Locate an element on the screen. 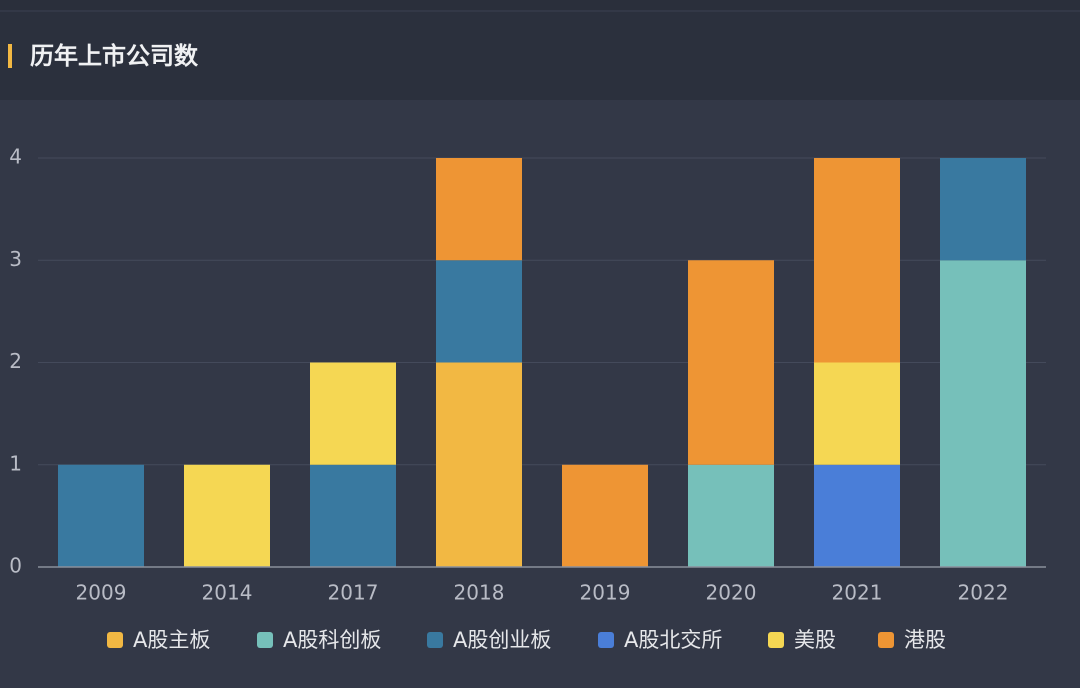  y-tick-label: 2 is located at coordinates (15, 361).